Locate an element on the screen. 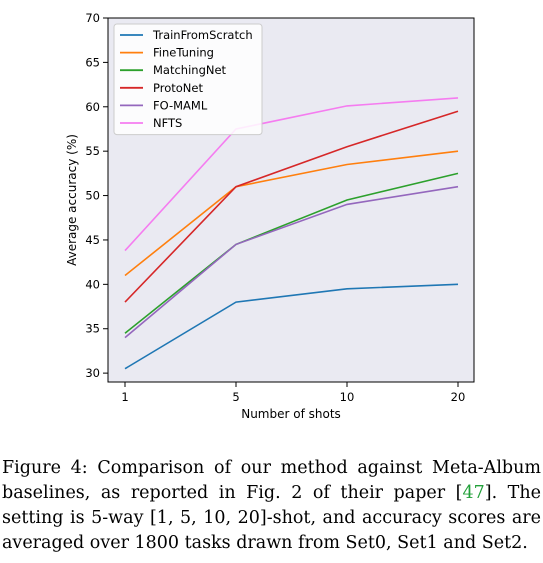 Image resolution: width=543 pixels, height=563 pixels. y-axis: 30 35 40 45 50 55 60 65 70 is located at coordinates (96, 195).